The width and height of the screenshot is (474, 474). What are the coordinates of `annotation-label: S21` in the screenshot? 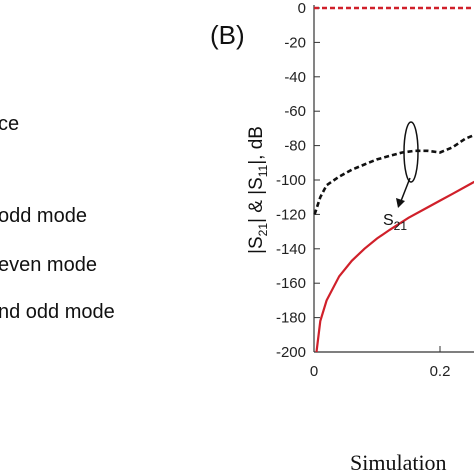 It's located at (395, 222).